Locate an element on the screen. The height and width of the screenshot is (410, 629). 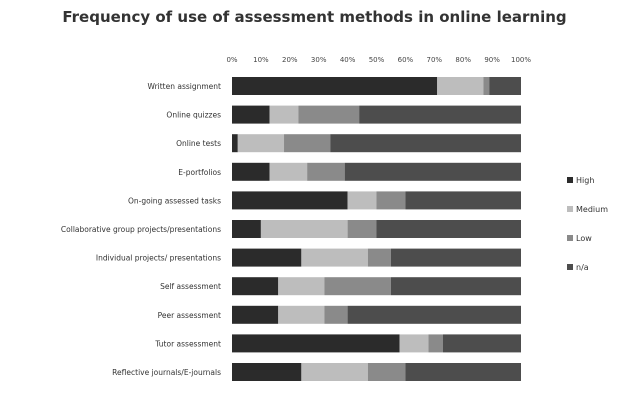
x-tick-label: 10% is located at coordinates (261, 60).